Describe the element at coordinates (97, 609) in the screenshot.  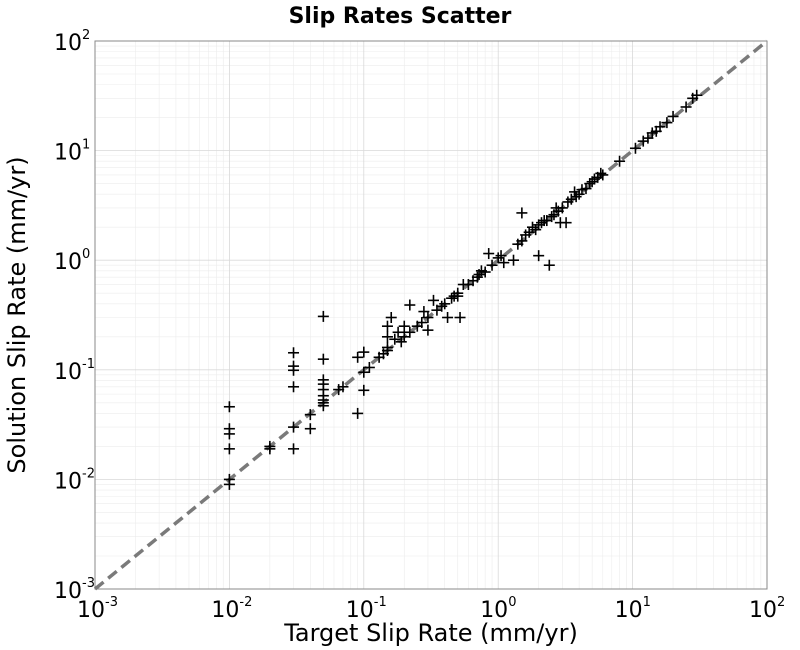
I see `x-tick-label: 10⁻³` at that location.